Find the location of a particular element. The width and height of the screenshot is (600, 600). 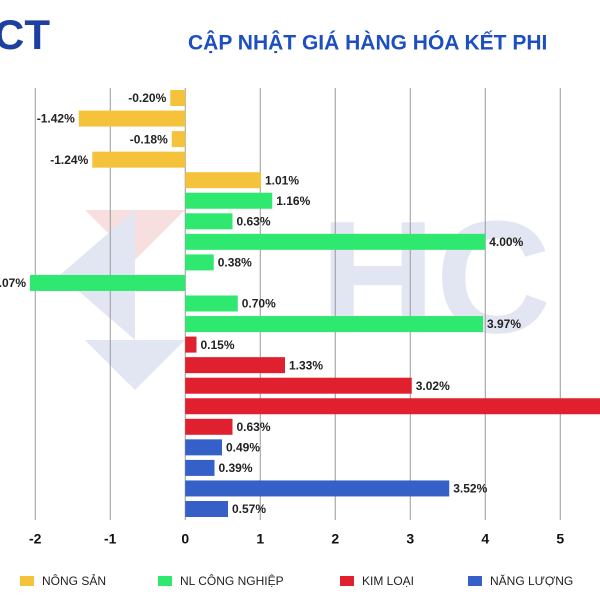

value-label: -2.07% is located at coordinates (13, 283).